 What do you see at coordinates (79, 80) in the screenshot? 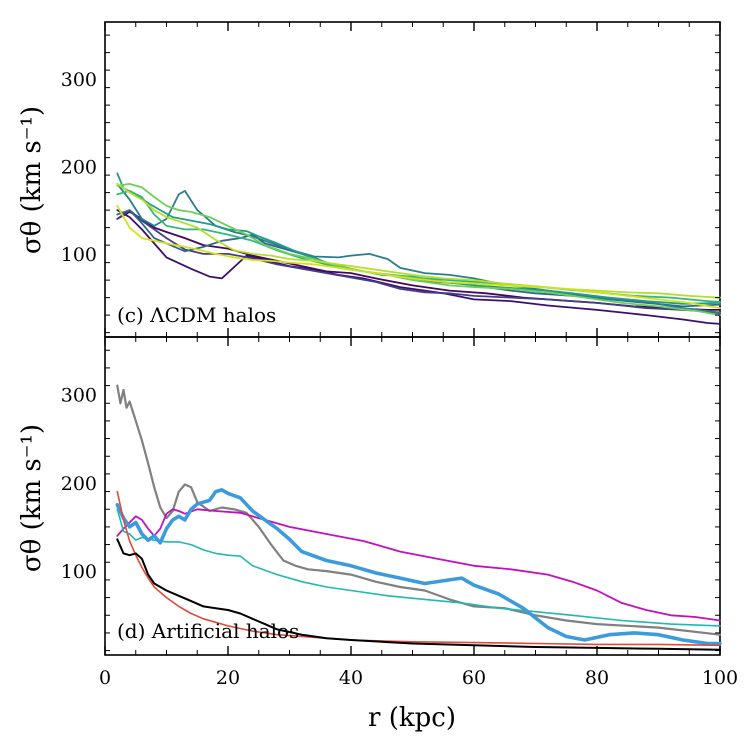
I see `panel-c-y-tick-label: 300` at bounding box center [79, 80].